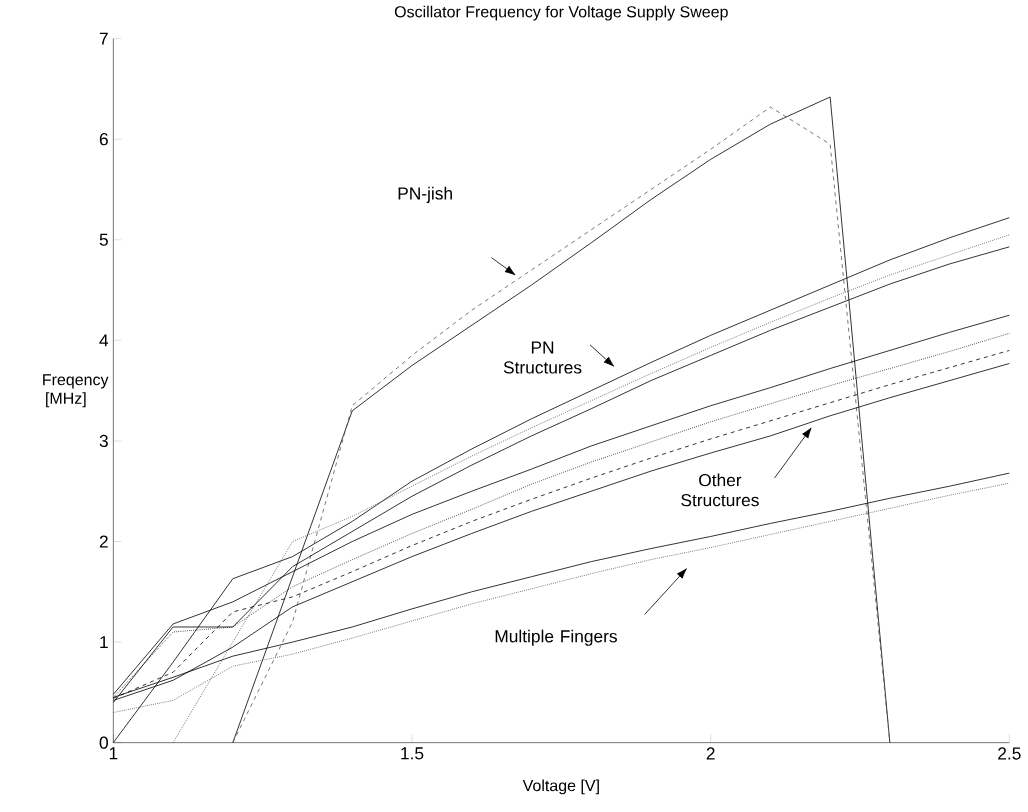 This screenshot has height=812, width=1028. Describe the element at coordinates (560, 787) in the screenshot. I see `x-axis-title: Voltage [V]` at that location.